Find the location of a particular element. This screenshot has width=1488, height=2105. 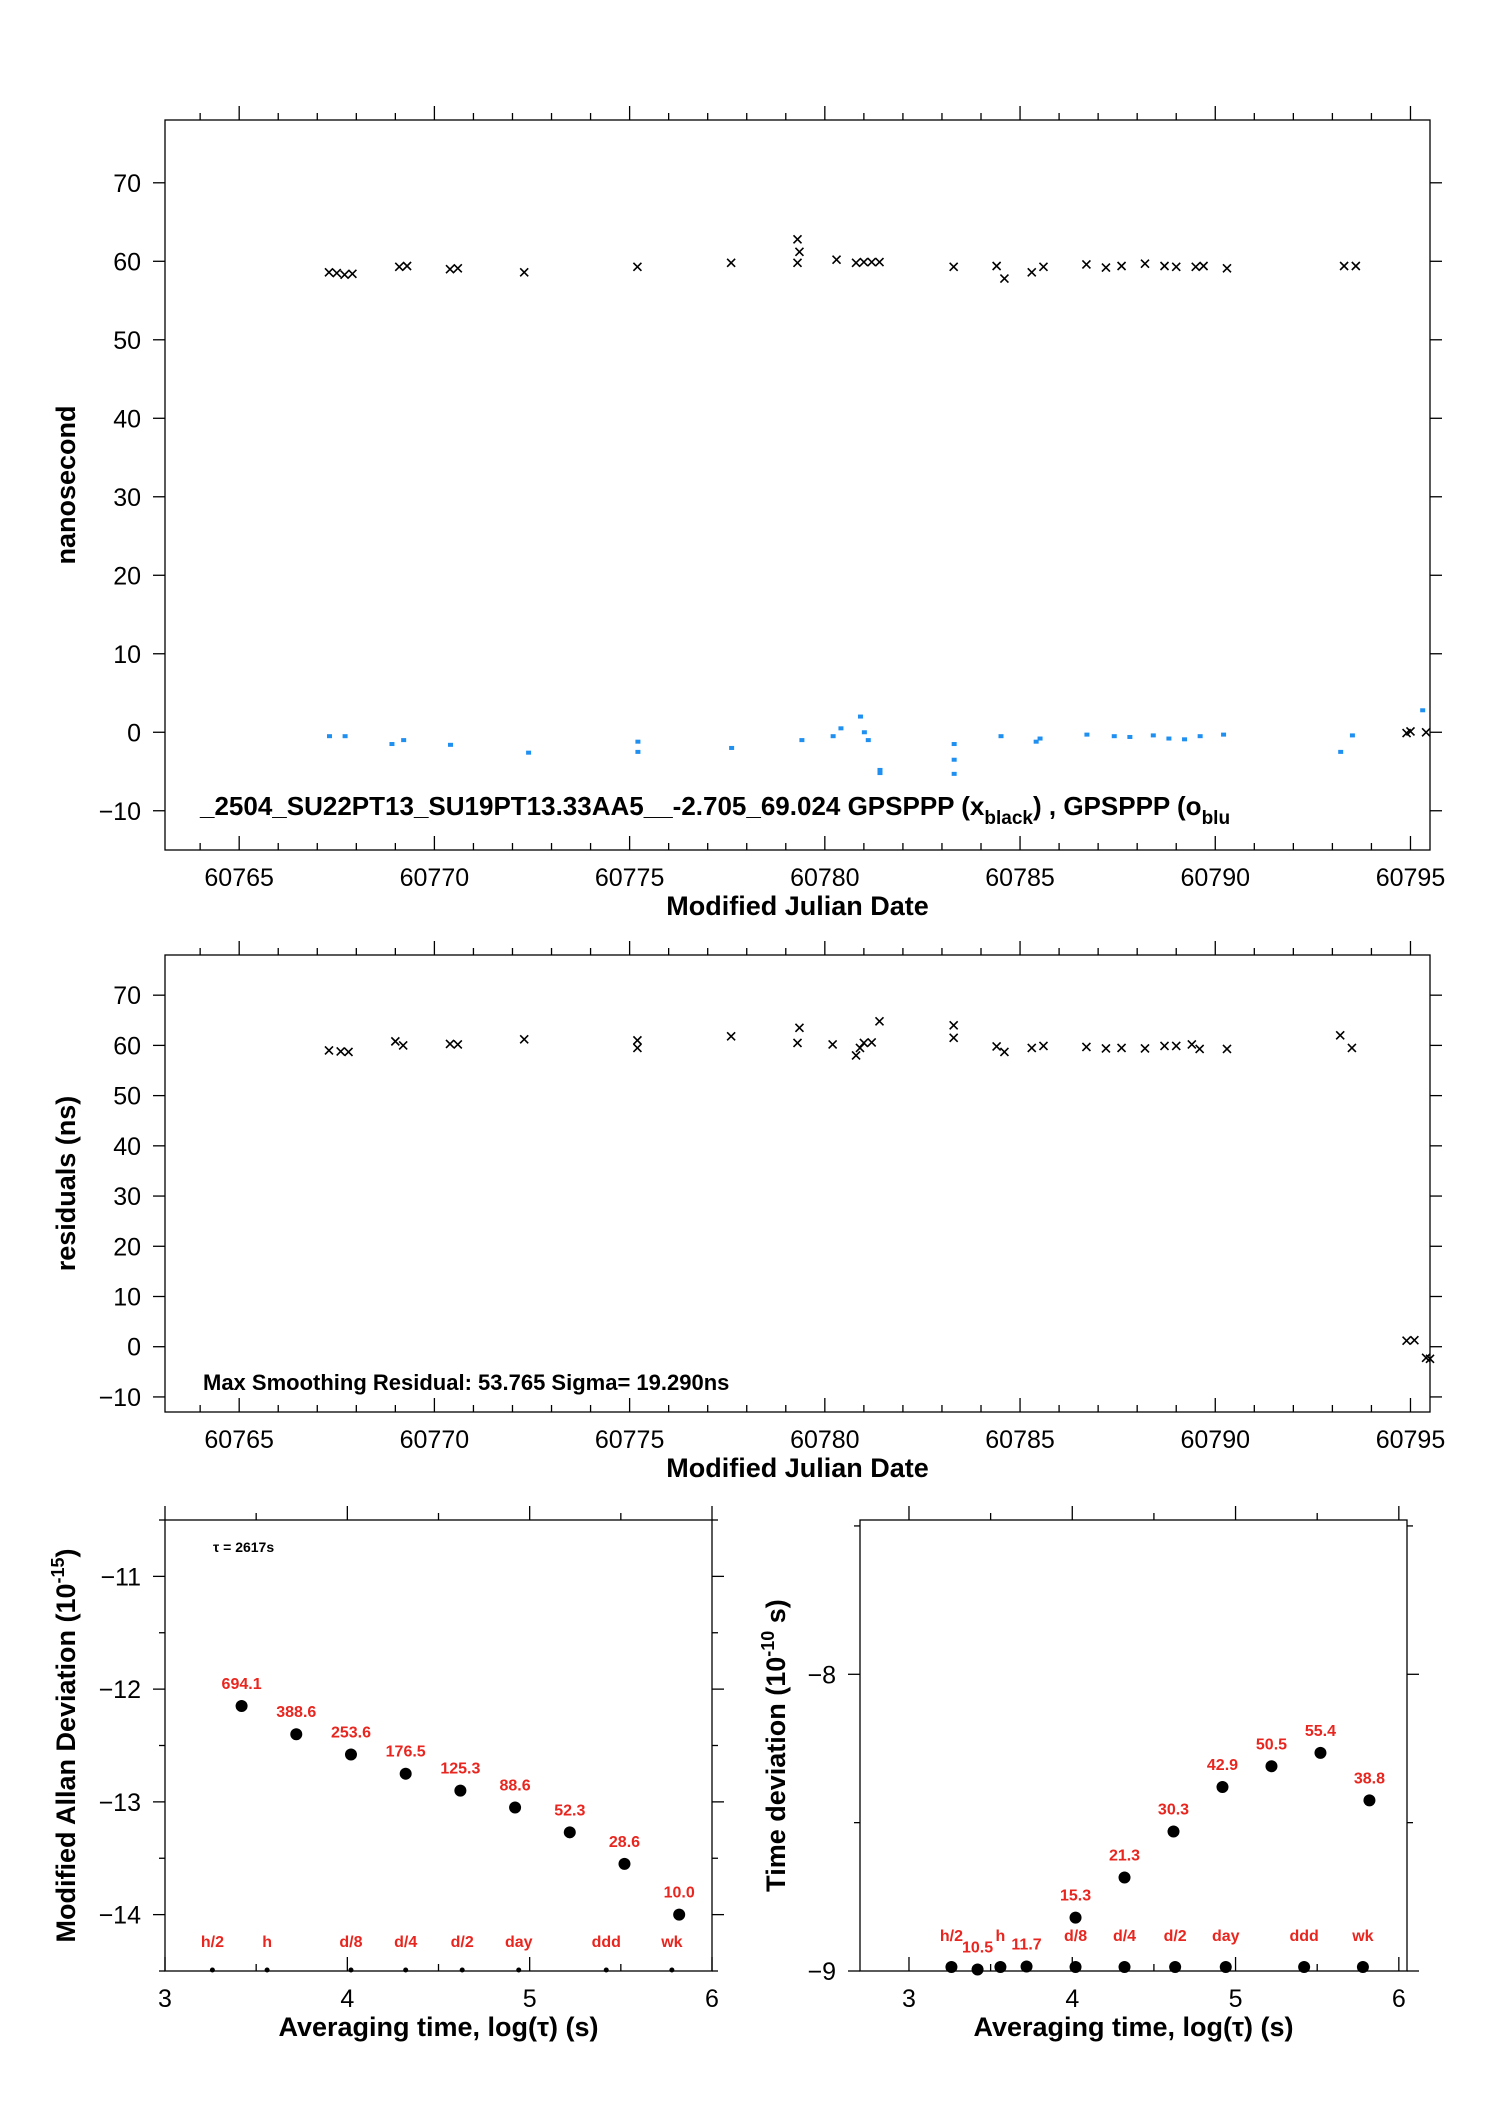

stability-point-label: 52.3 is located at coordinates (569, 1810).